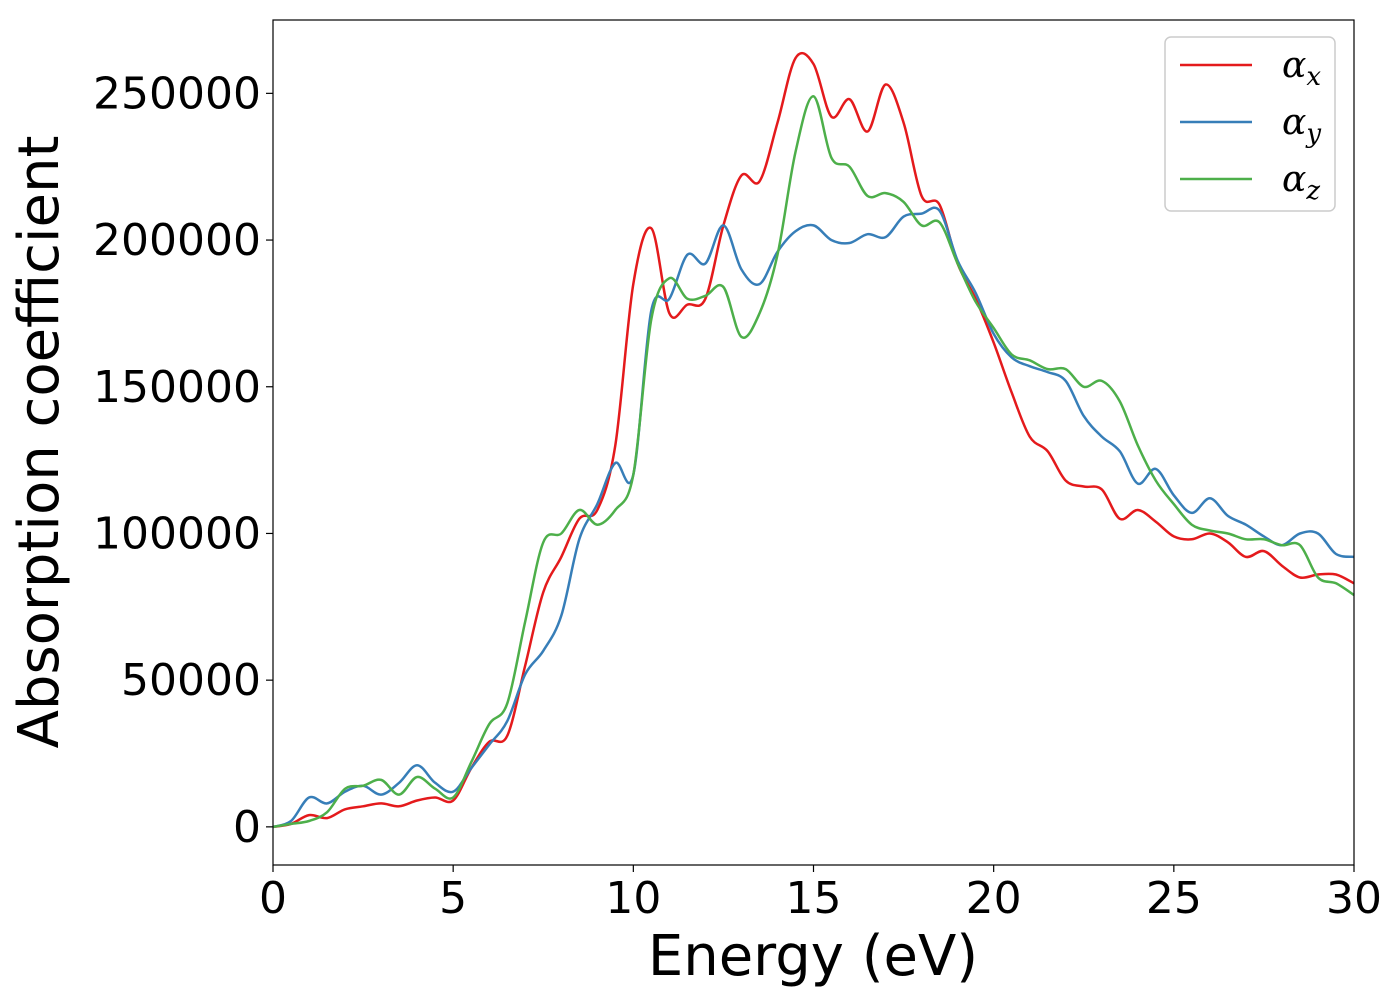 The image size is (1400, 1000). Describe the element at coordinates (177, 240) in the screenshot. I see `y-tick-label: 200000` at that location.